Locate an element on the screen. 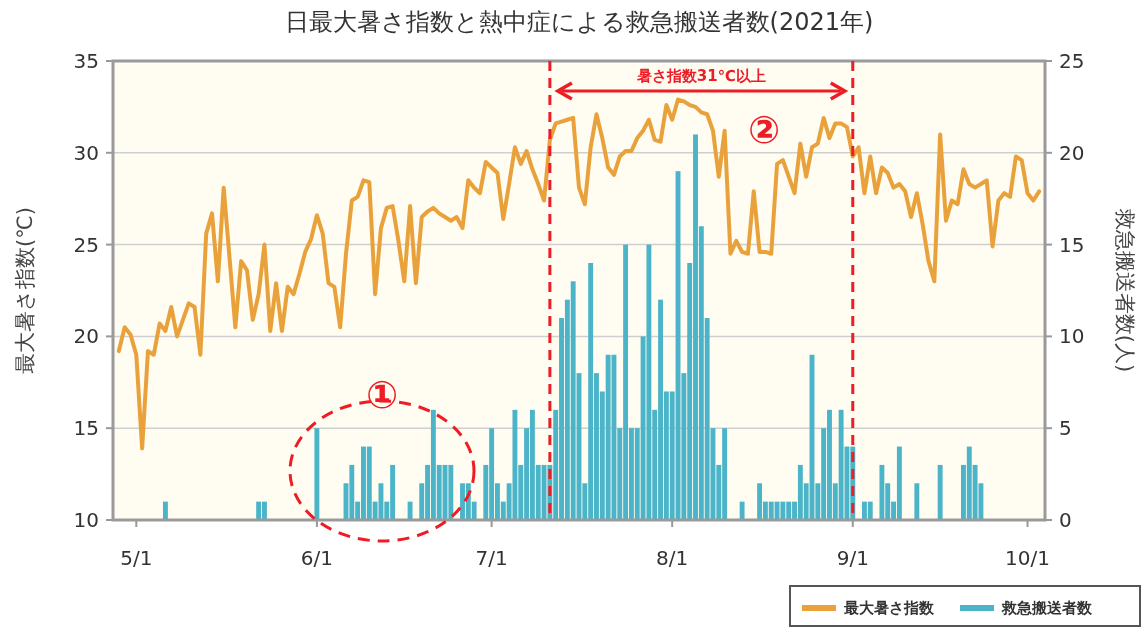 This screenshot has height=631, width=1147. y-tick-label: 15 is located at coordinates (86, 428).